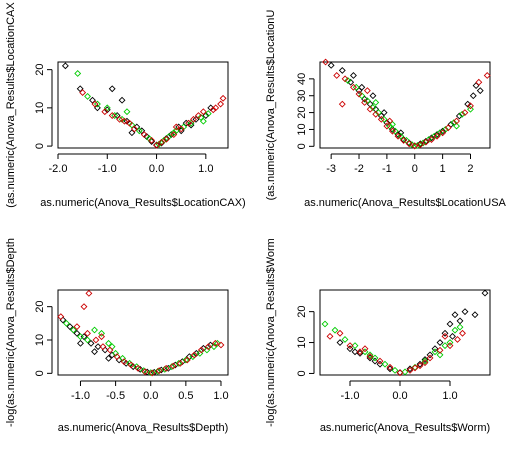 This screenshot has width=524, height=452. Describe the element at coordinates (271, 332) in the screenshot. I see `y-axis-label: -log(as.numeric(Anova_Results$Worm` at that location.